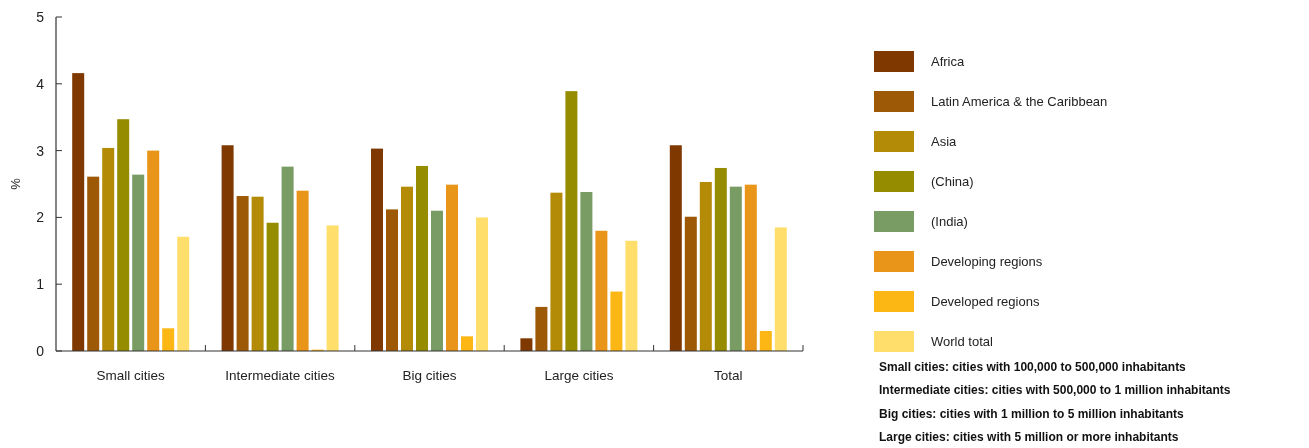  Describe the element at coordinates (985, 302) in the screenshot. I see `legend-label: Developed regions` at that location.